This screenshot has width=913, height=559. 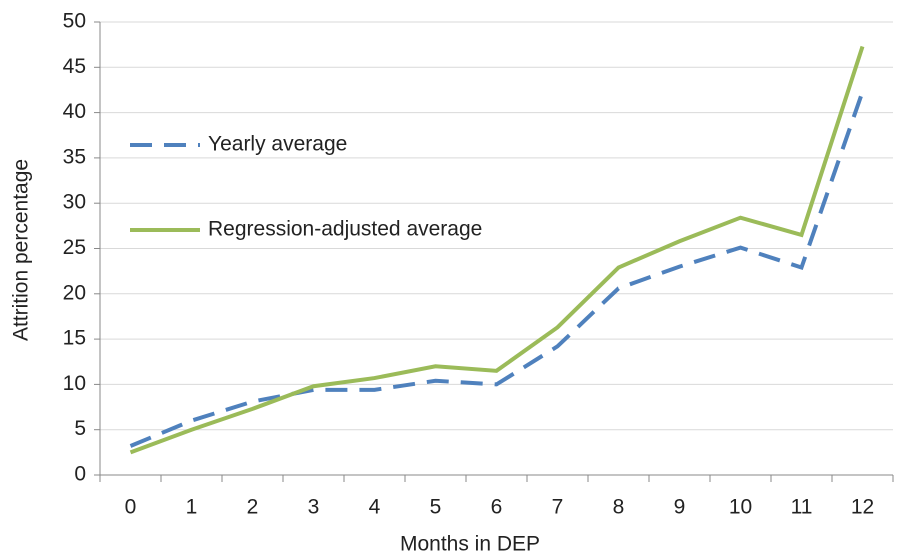 I want to click on x-tick-label: 11, so click(x=802, y=507).